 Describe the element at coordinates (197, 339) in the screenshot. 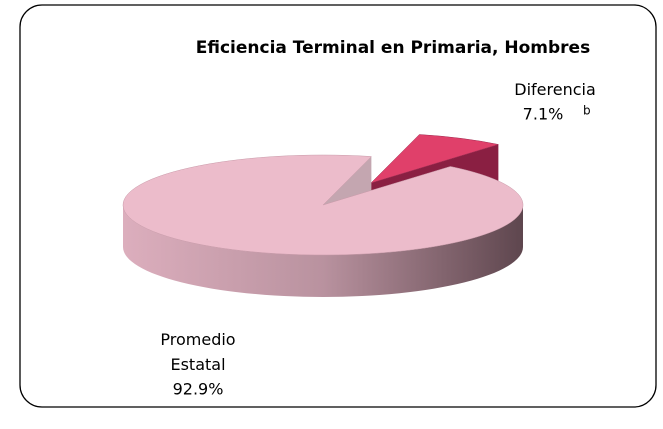

I see `category-line: Promedio` at that location.